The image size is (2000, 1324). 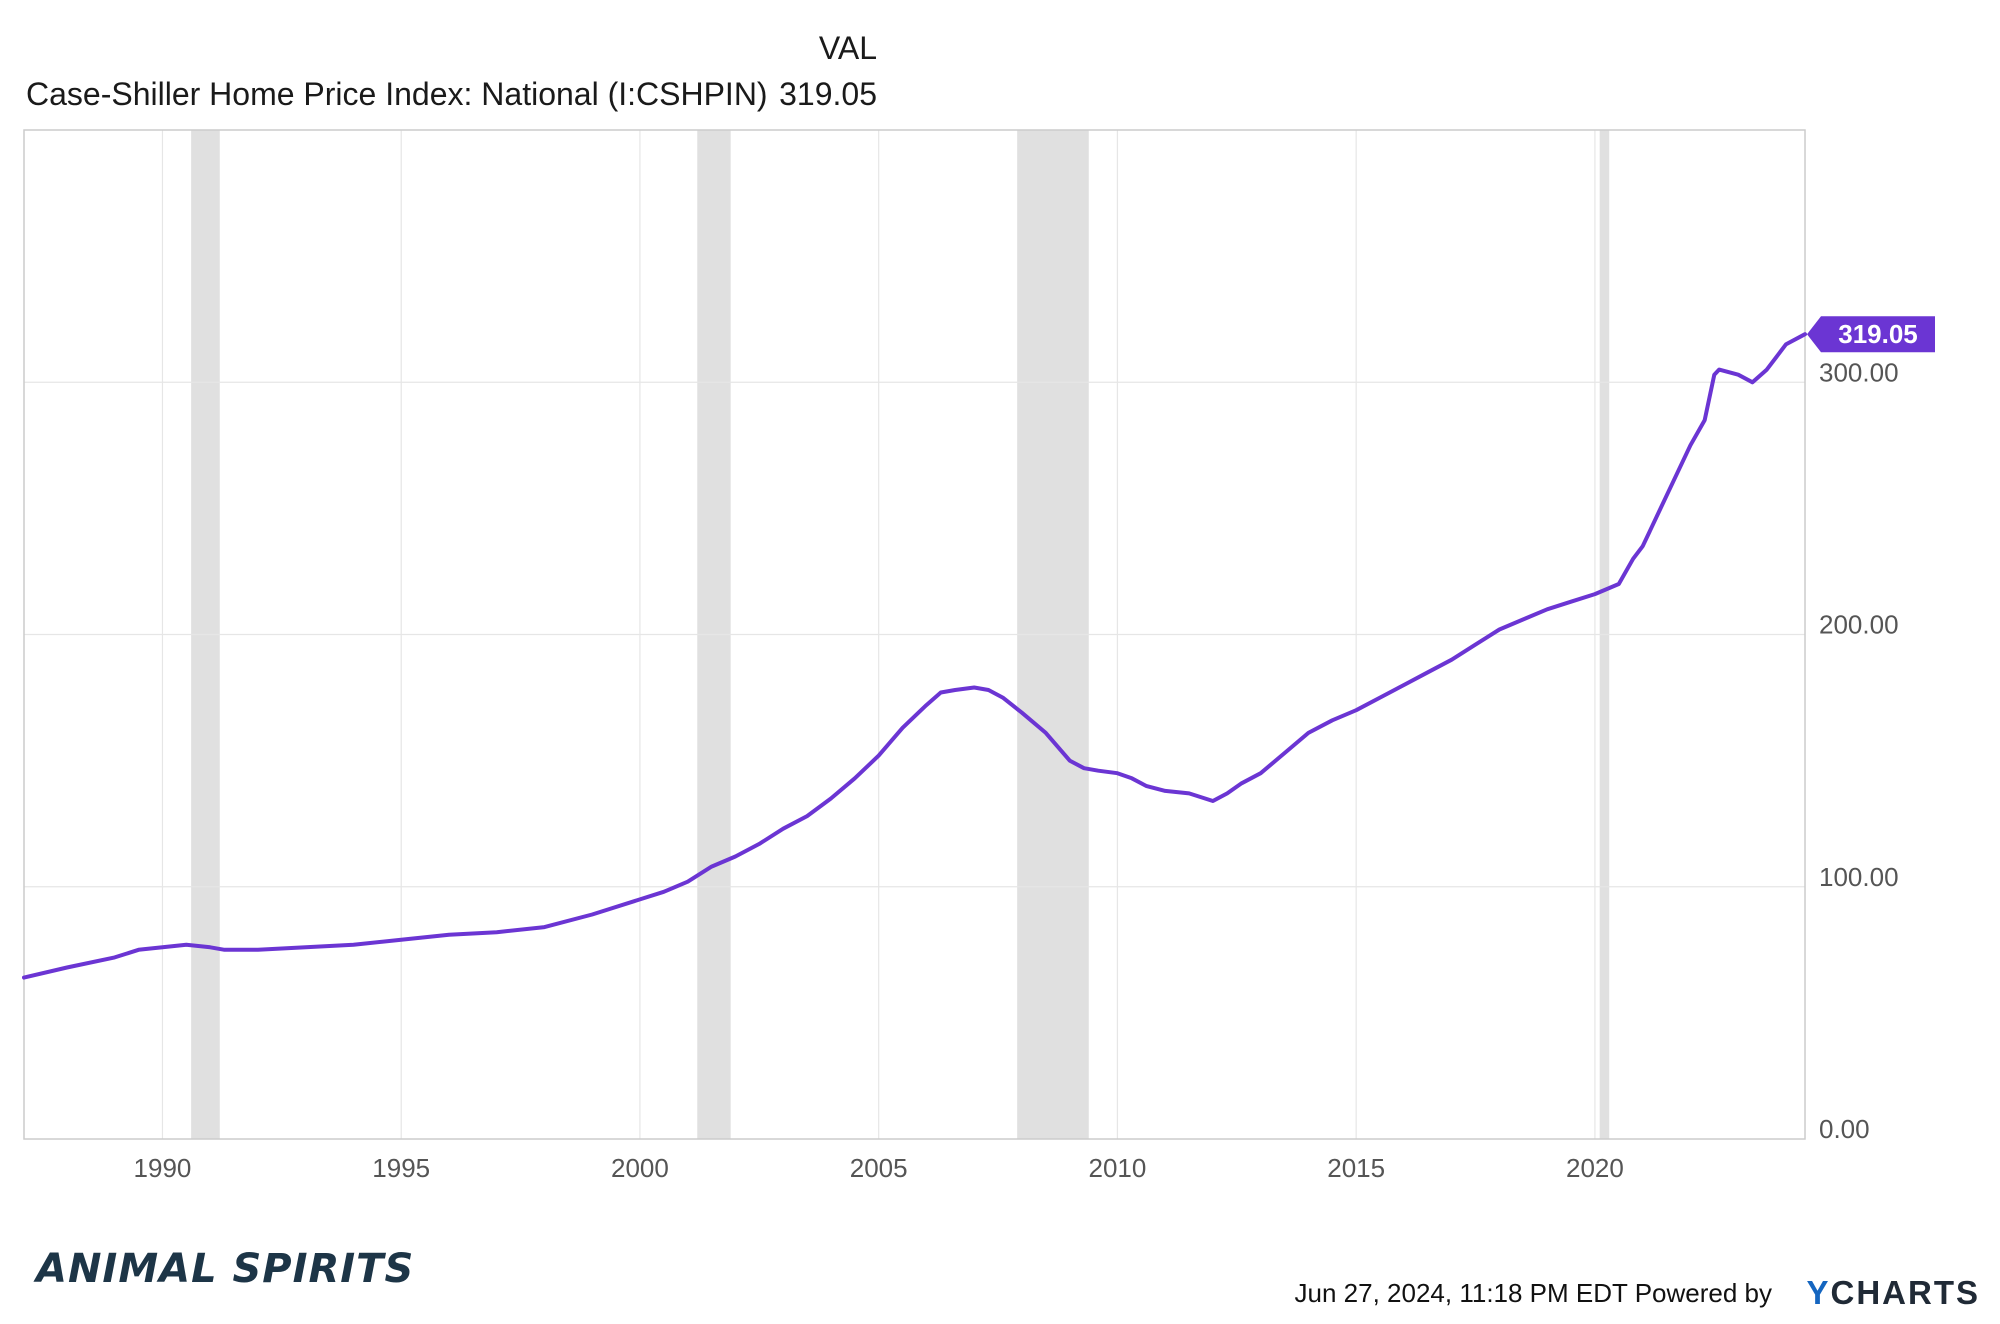 I want to click on ycharts-logo: YCHARTS, so click(x=1893, y=1293).